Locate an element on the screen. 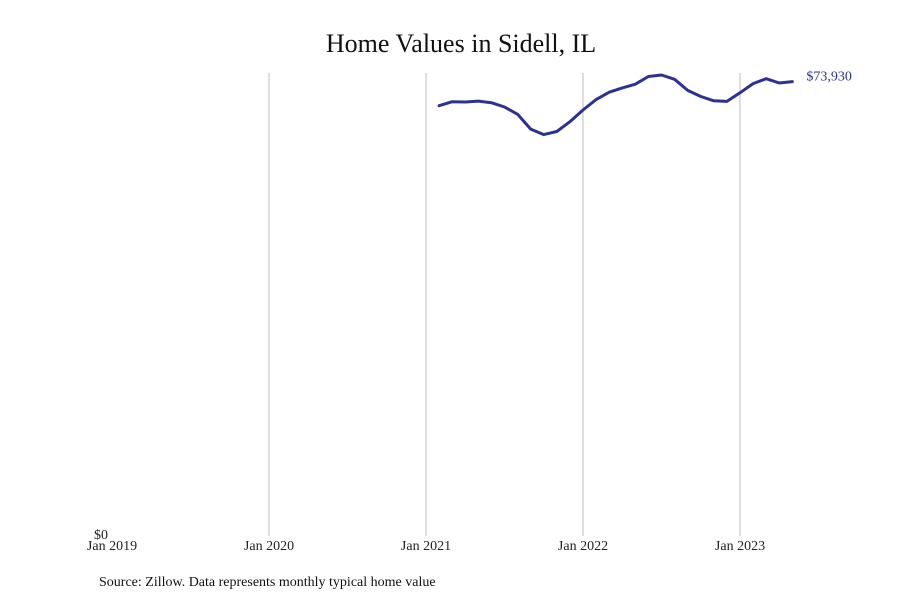 The height and width of the screenshot is (600, 900). x-axis-ticks: Jan 2019 Jan 2020 Jan 2021 Jan 2022 Jan 2023 is located at coordinates (426, 546).